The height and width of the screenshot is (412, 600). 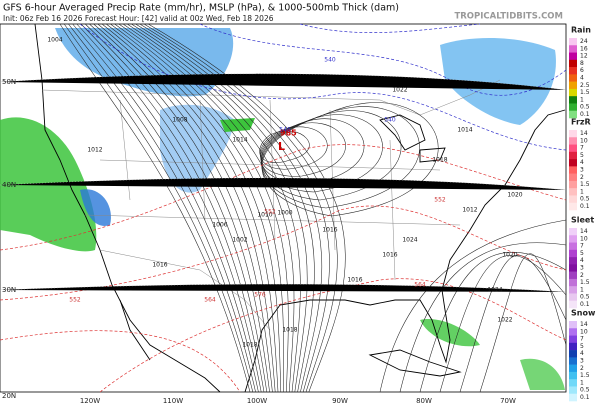 What do you see at coordinates (469, 210) in the screenshot?
I see `isobar-label: 1012` at bounding box center [469, 210].